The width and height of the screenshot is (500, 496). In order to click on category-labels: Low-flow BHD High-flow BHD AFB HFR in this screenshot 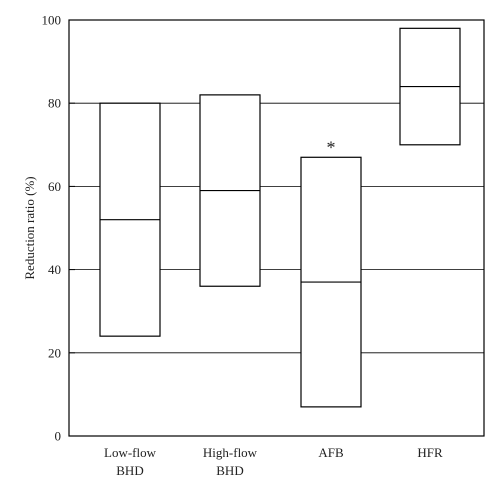, I will do `click(273, 461)`.